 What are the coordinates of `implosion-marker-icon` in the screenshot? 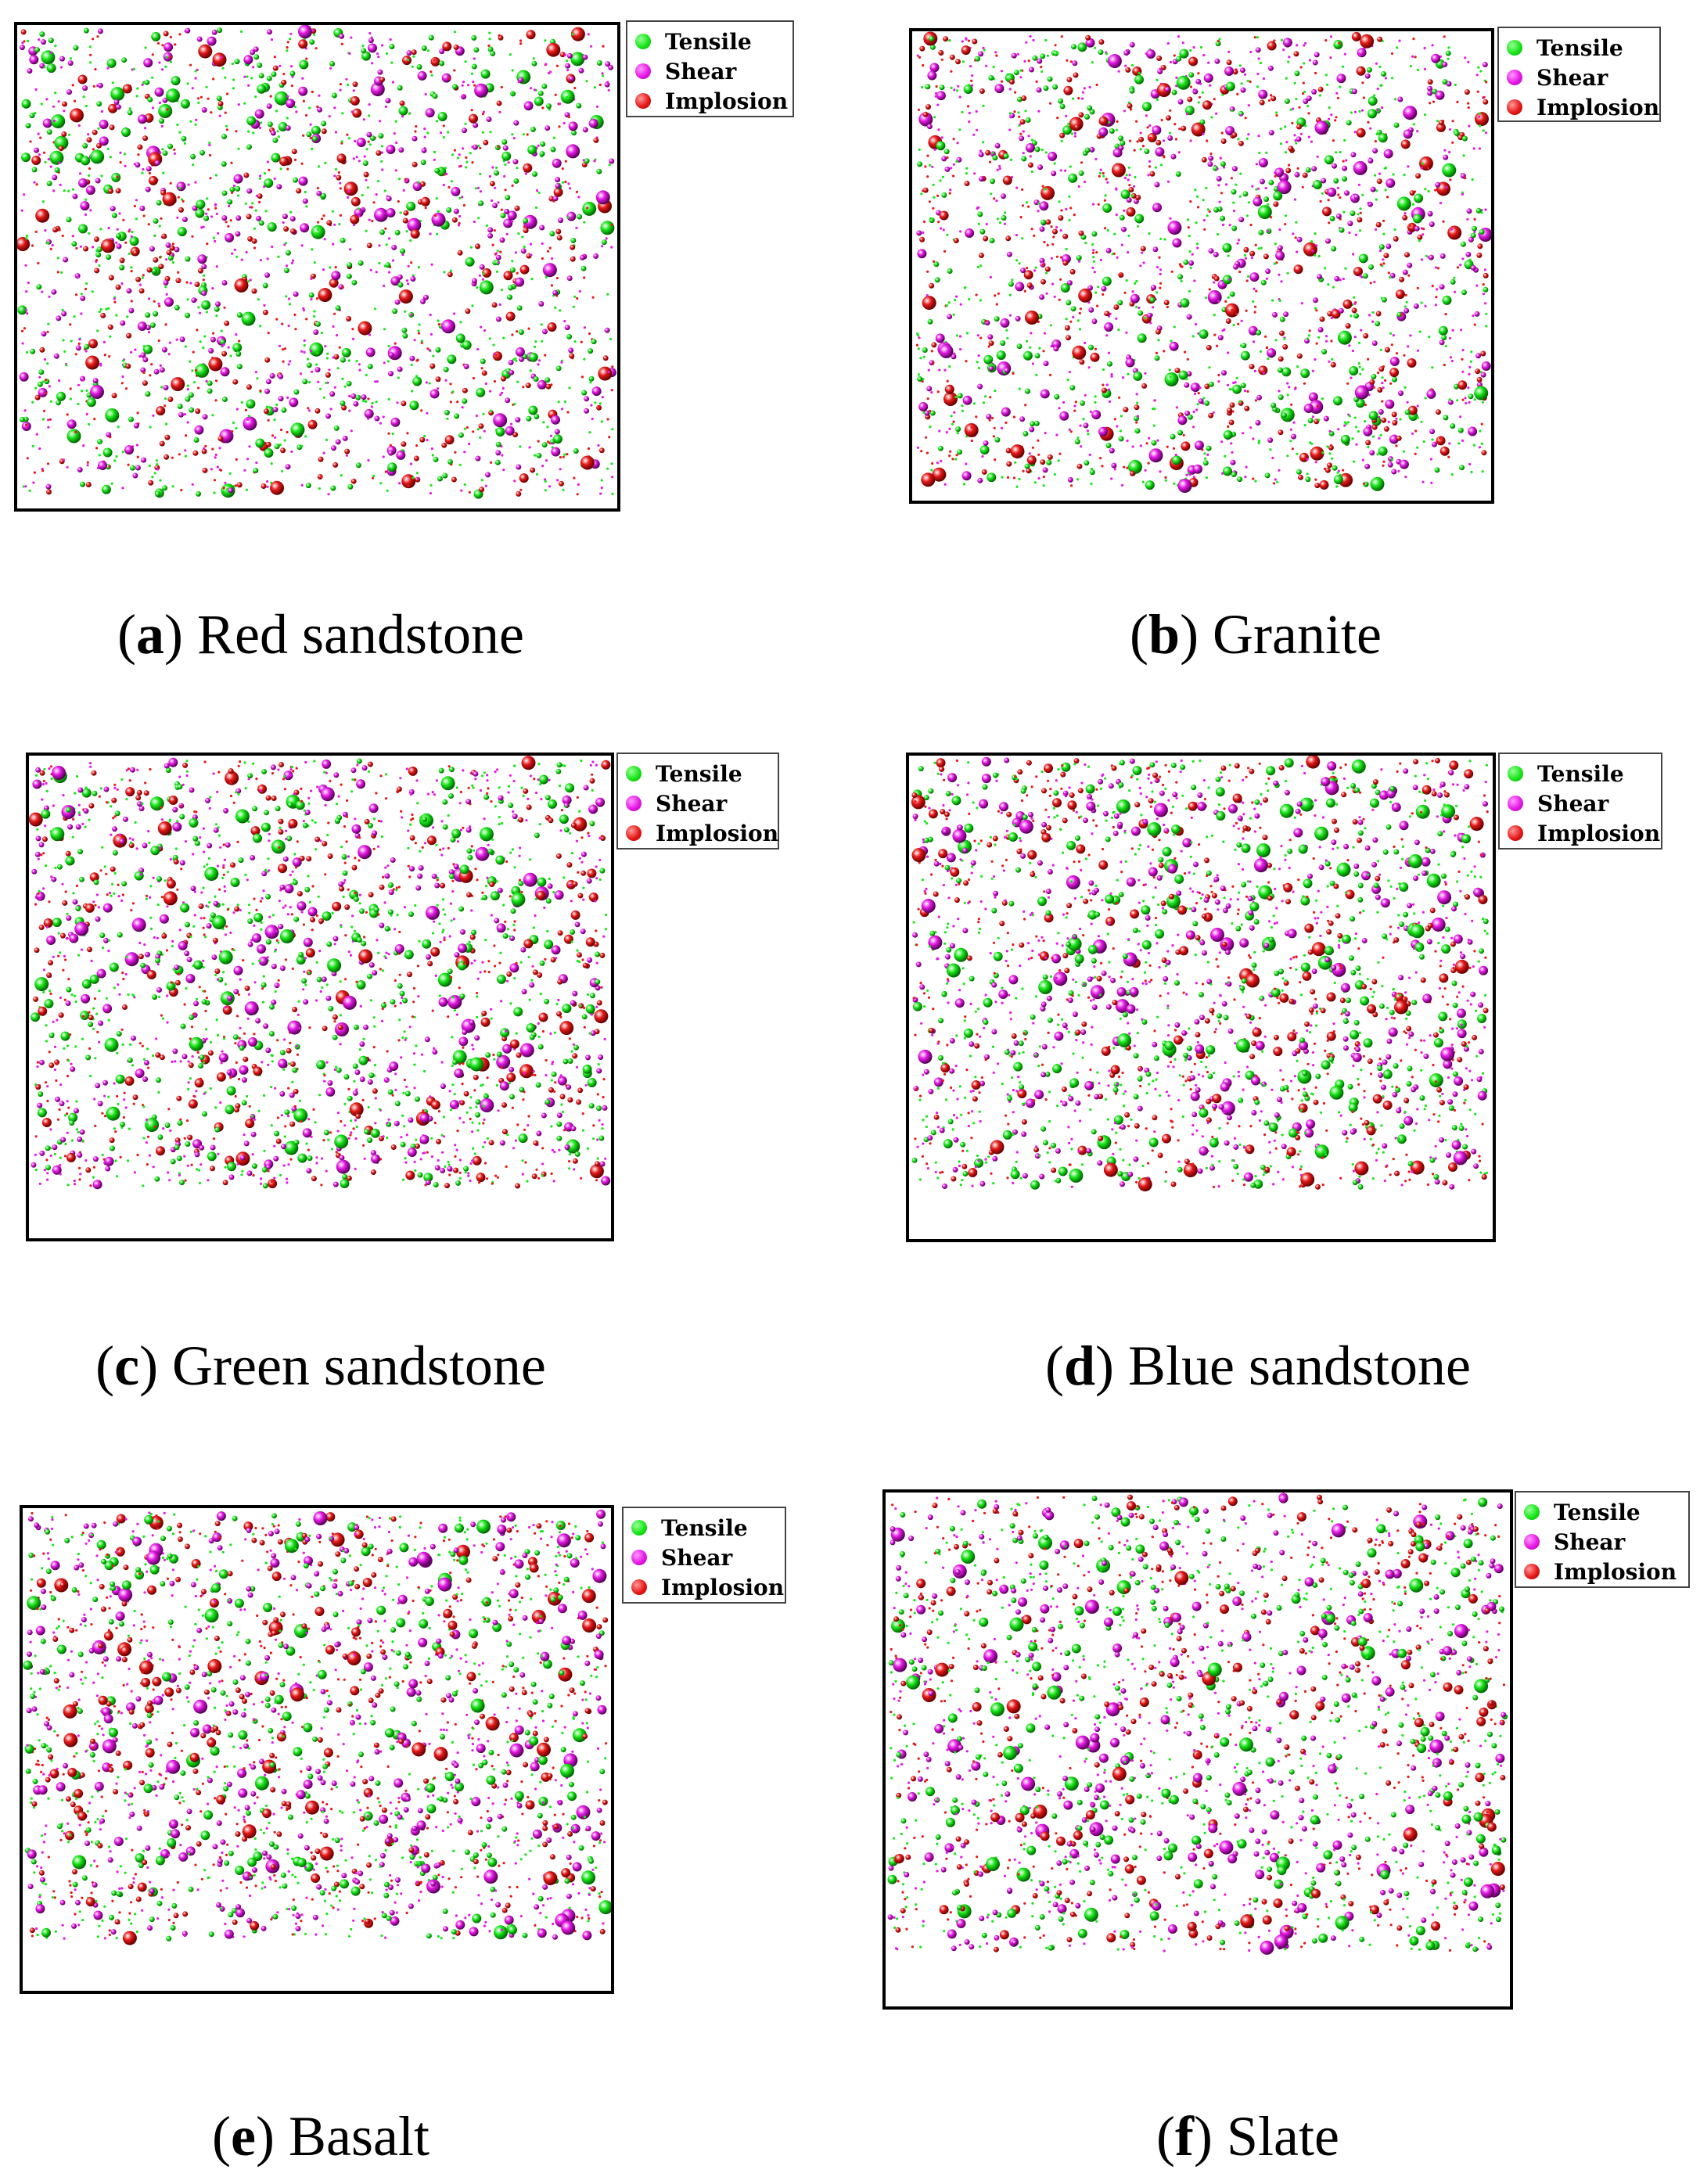 It's located at (643, 101).